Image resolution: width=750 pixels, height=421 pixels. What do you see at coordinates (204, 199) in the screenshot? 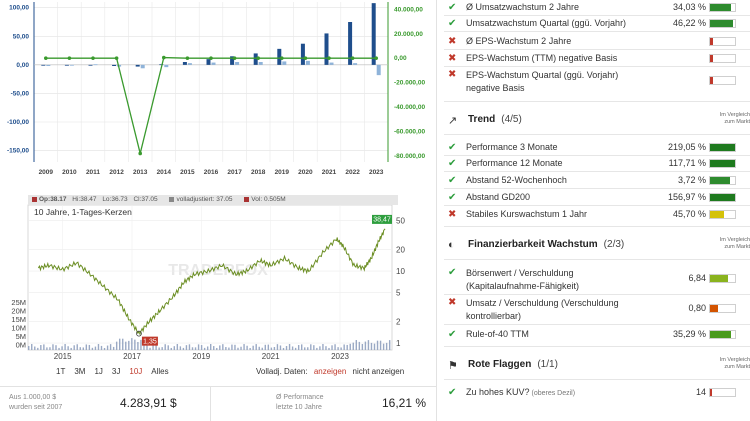
I see `adjusted-value: volladjustiert: 37.05` at bounding box center [204, 199].